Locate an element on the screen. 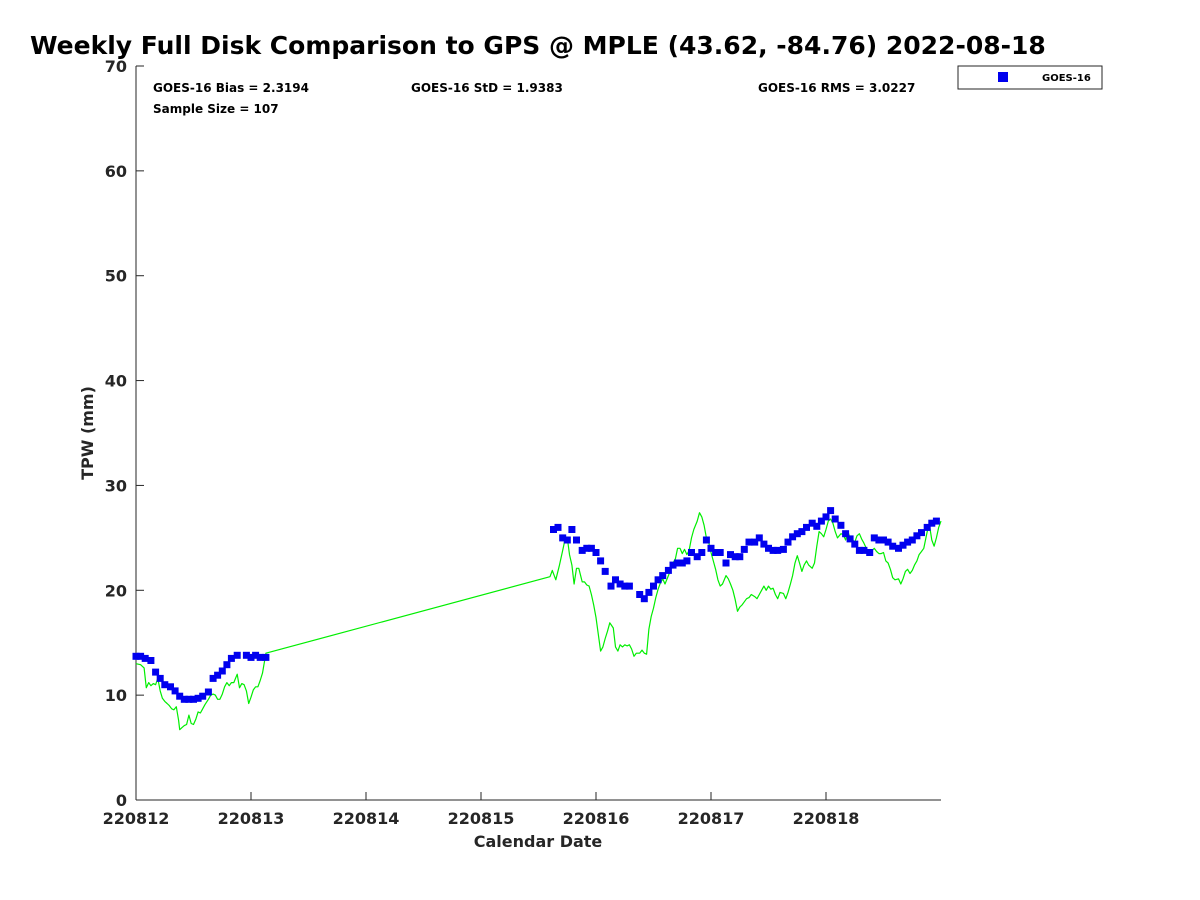 The height and width of the screenshot is (900, 1200). x-tick-label: 220815 is located at coordinates (481, 818).